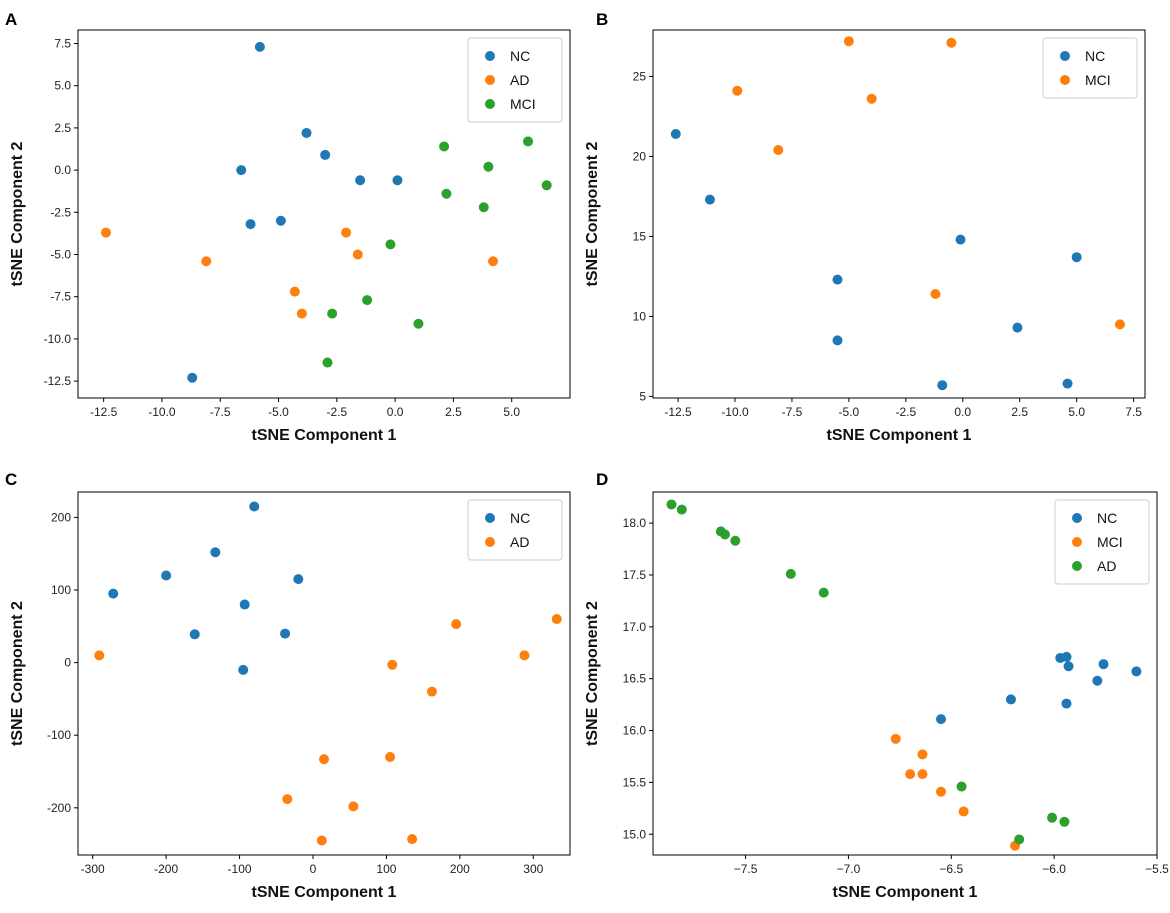 Image resolution: width=1170 pixels, height=913 pixels. What do you see at coordinates (386, 869) in the screenshot?
I see `x-tick-label: 100` at bounding box center [386, 869].